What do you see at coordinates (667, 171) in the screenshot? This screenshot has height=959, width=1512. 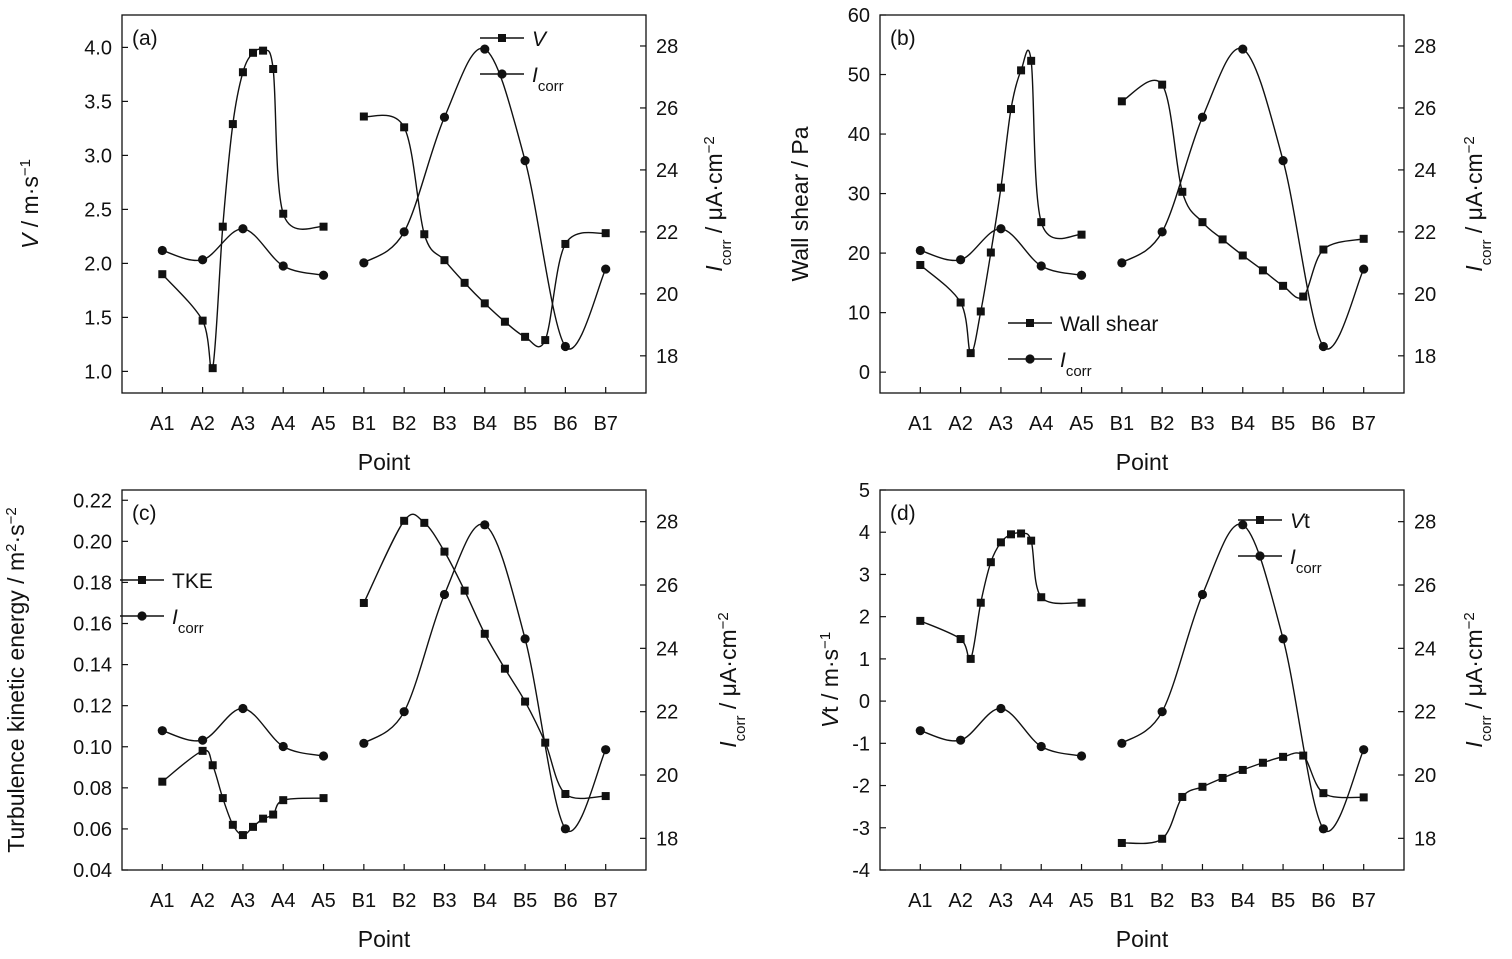 I see `y2-tick-label: 24` at bounding box center [667, 171].